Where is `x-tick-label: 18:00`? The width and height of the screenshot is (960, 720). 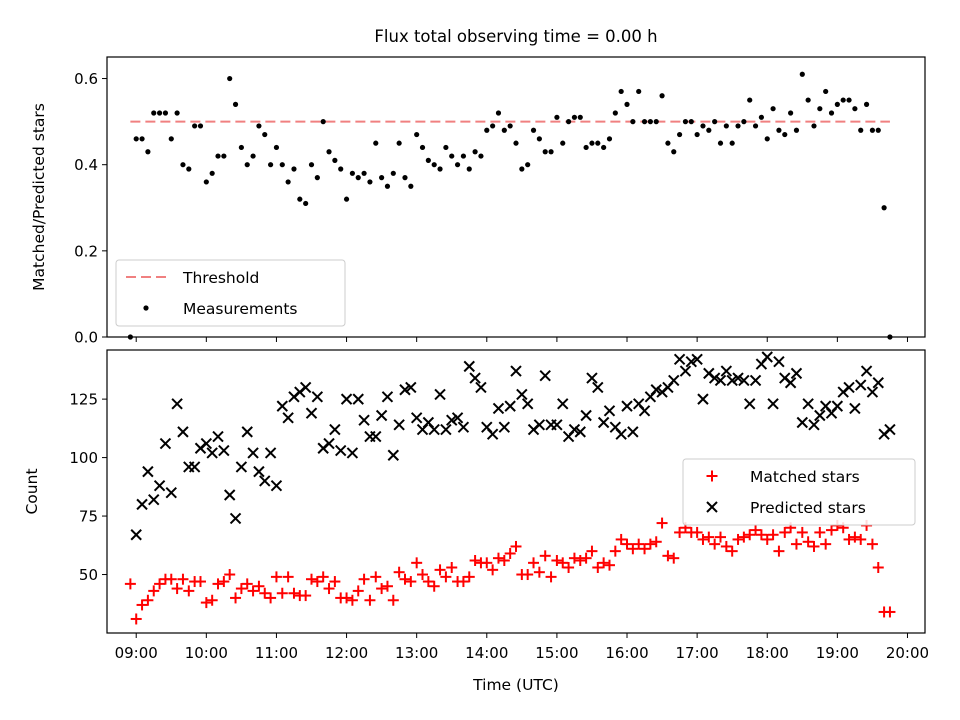 x-tick-label: 18:00 is located at coordinates (767, 653).